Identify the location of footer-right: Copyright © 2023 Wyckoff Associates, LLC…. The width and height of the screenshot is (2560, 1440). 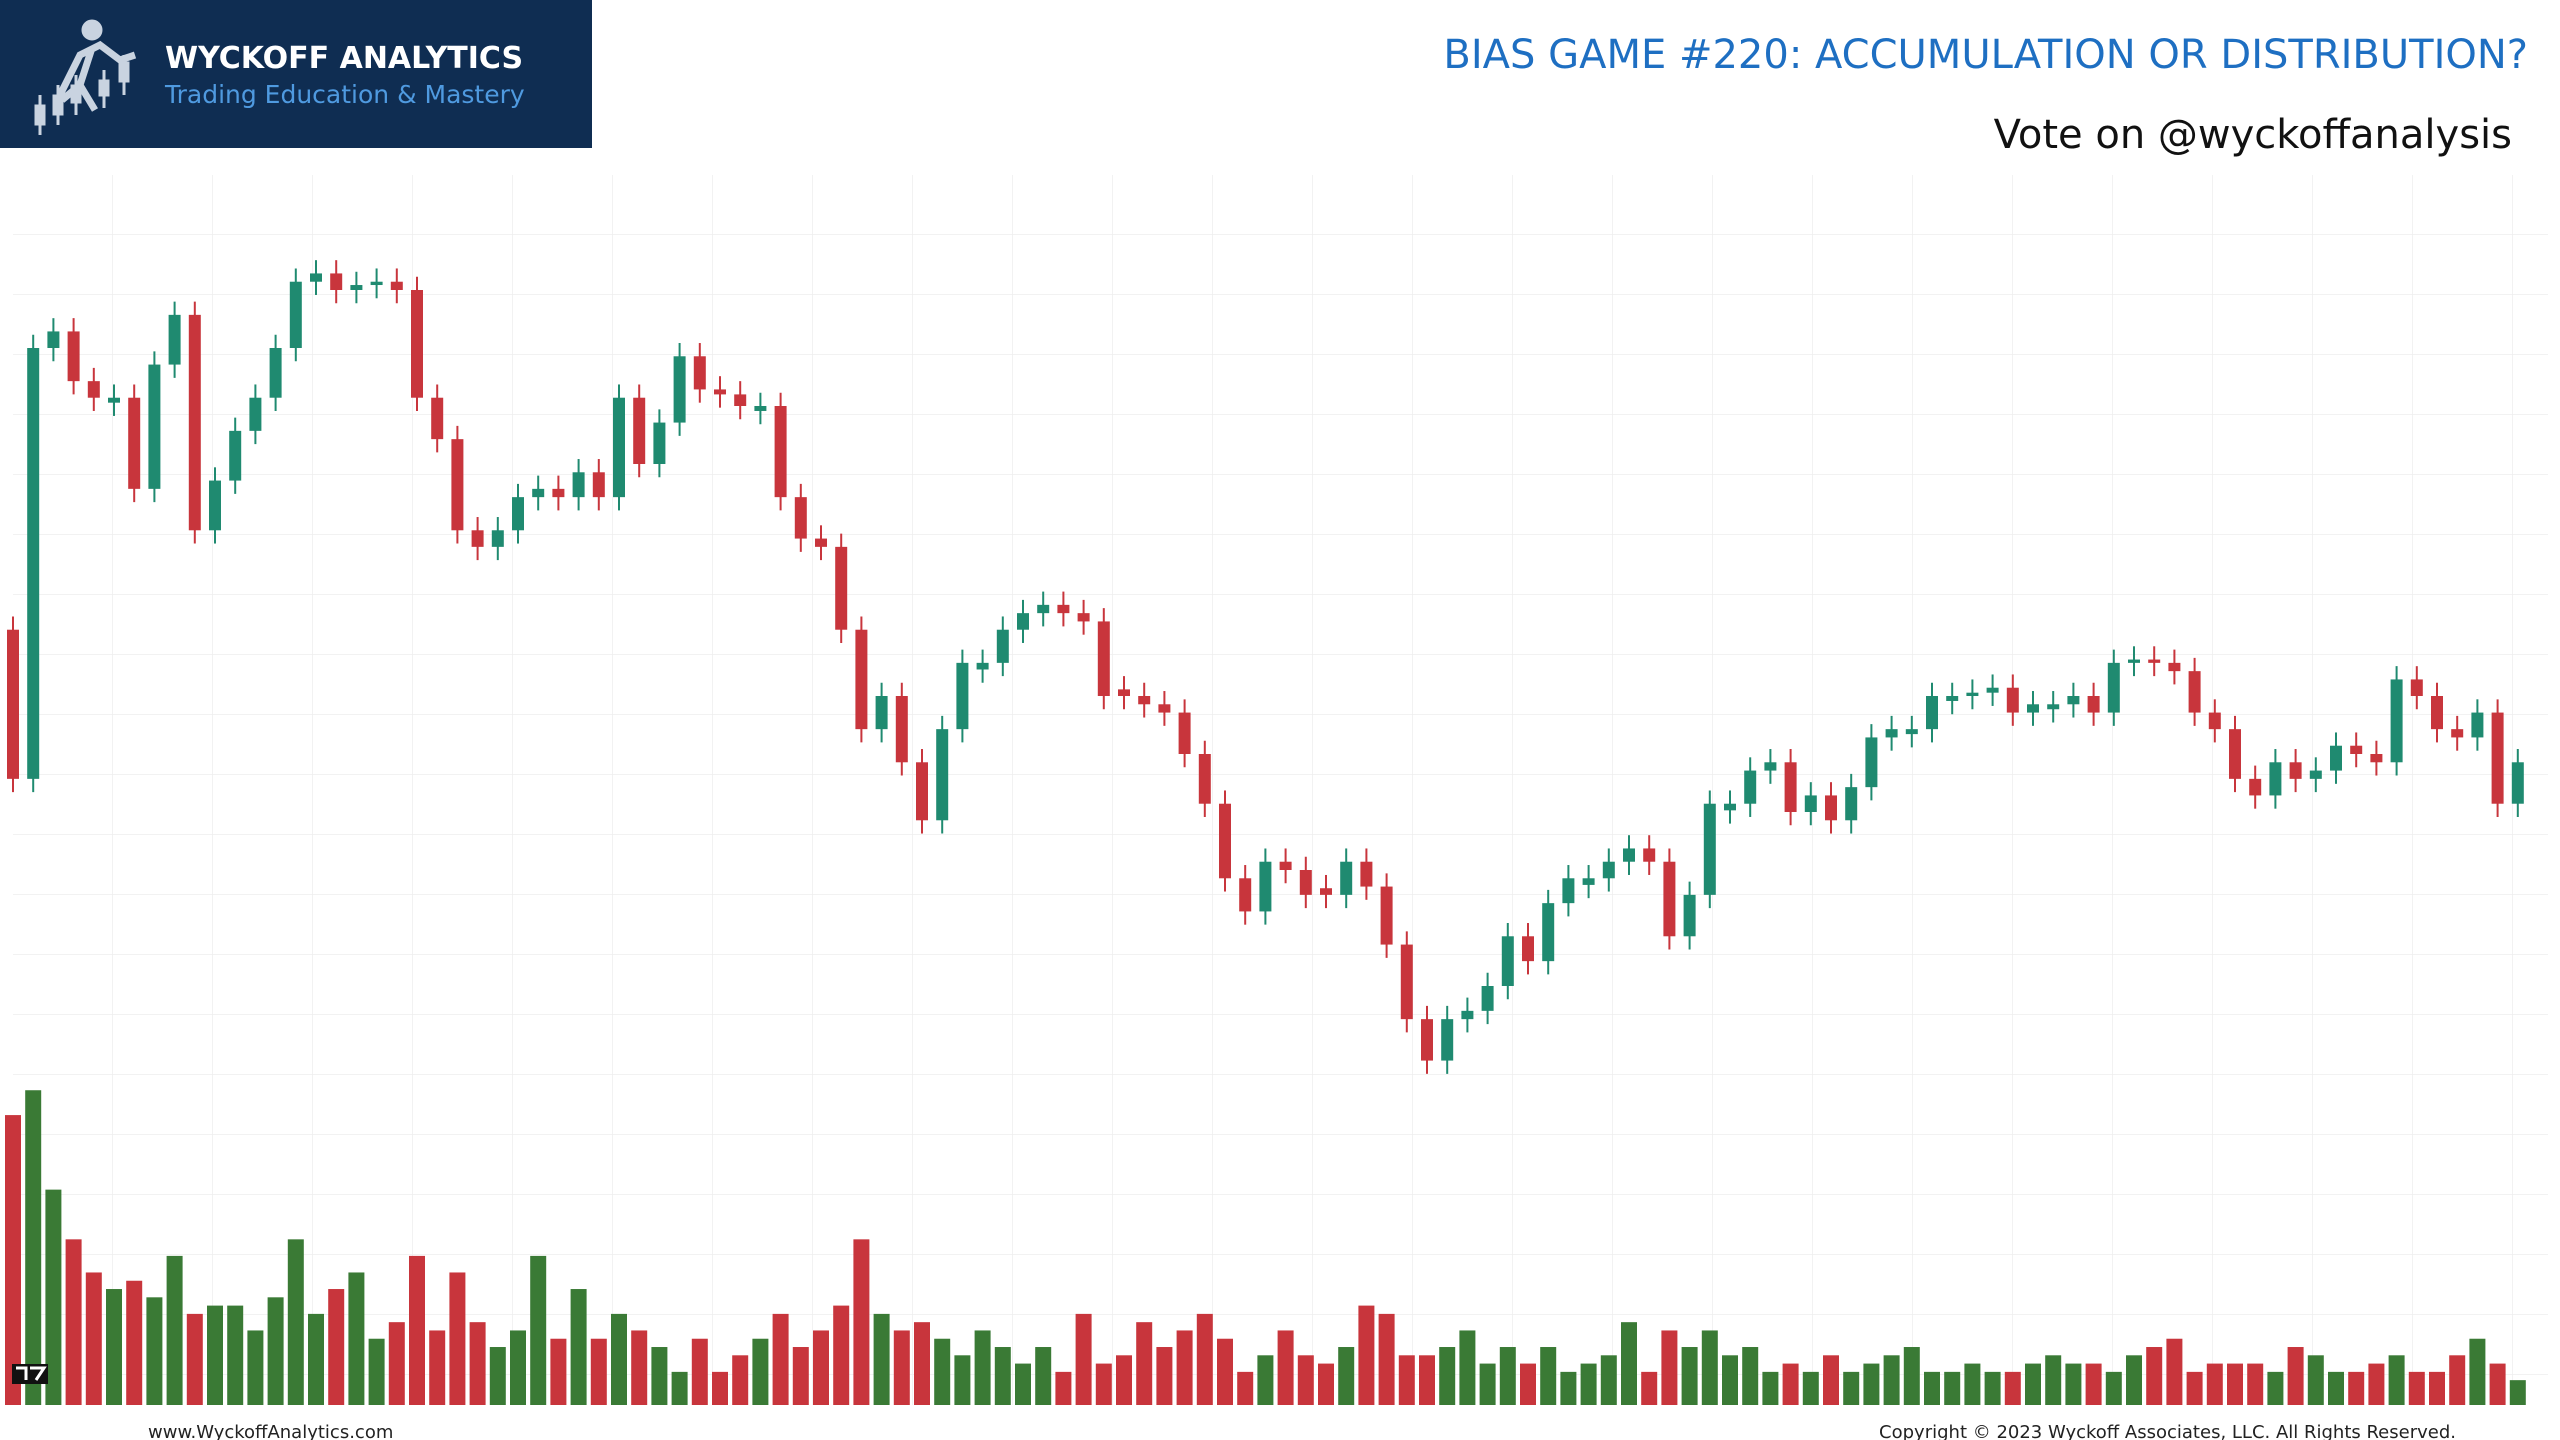
(2167, 1431).